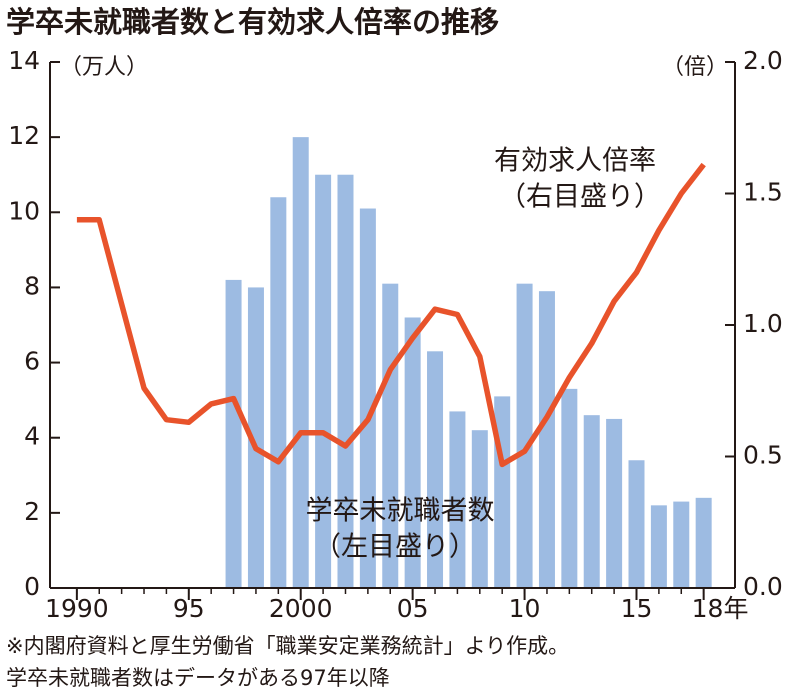  I want to click on series-label: 有効求人倍率, so click(575, 161).